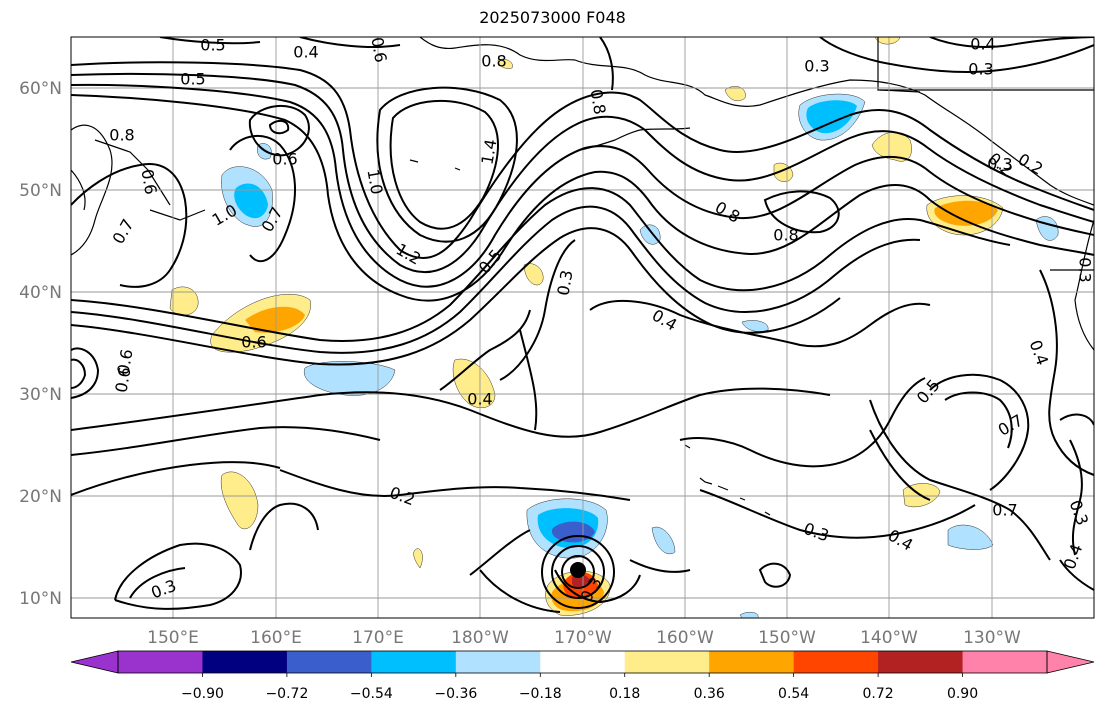 The height and width of the screenshot is (712, 1105). What do you see at coordinates (685, 638) in the screenshot?
I see `lon-tick-label: 160°W` at bounding box center [685, 638].